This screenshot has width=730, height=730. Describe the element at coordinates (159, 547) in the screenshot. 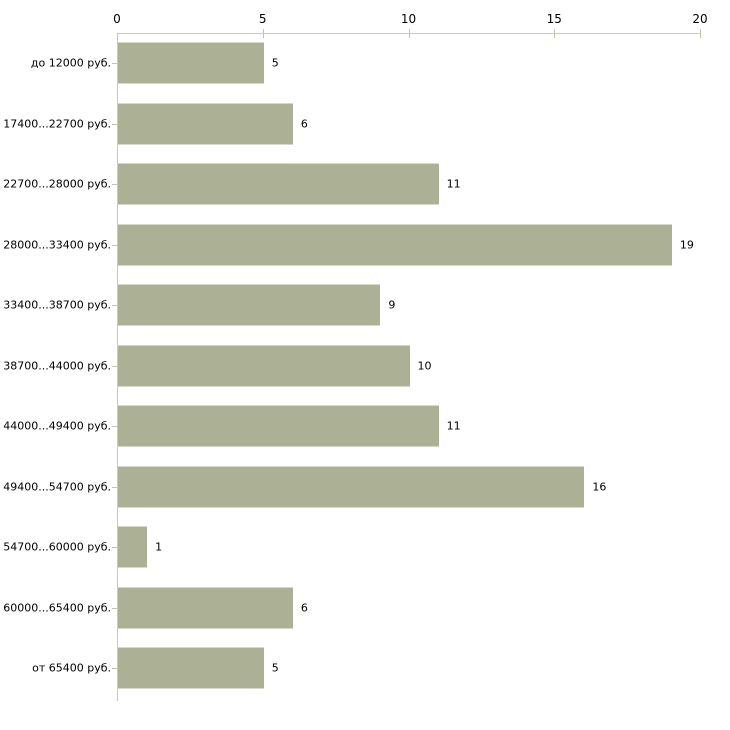

I see `value-label: 1` at that location.